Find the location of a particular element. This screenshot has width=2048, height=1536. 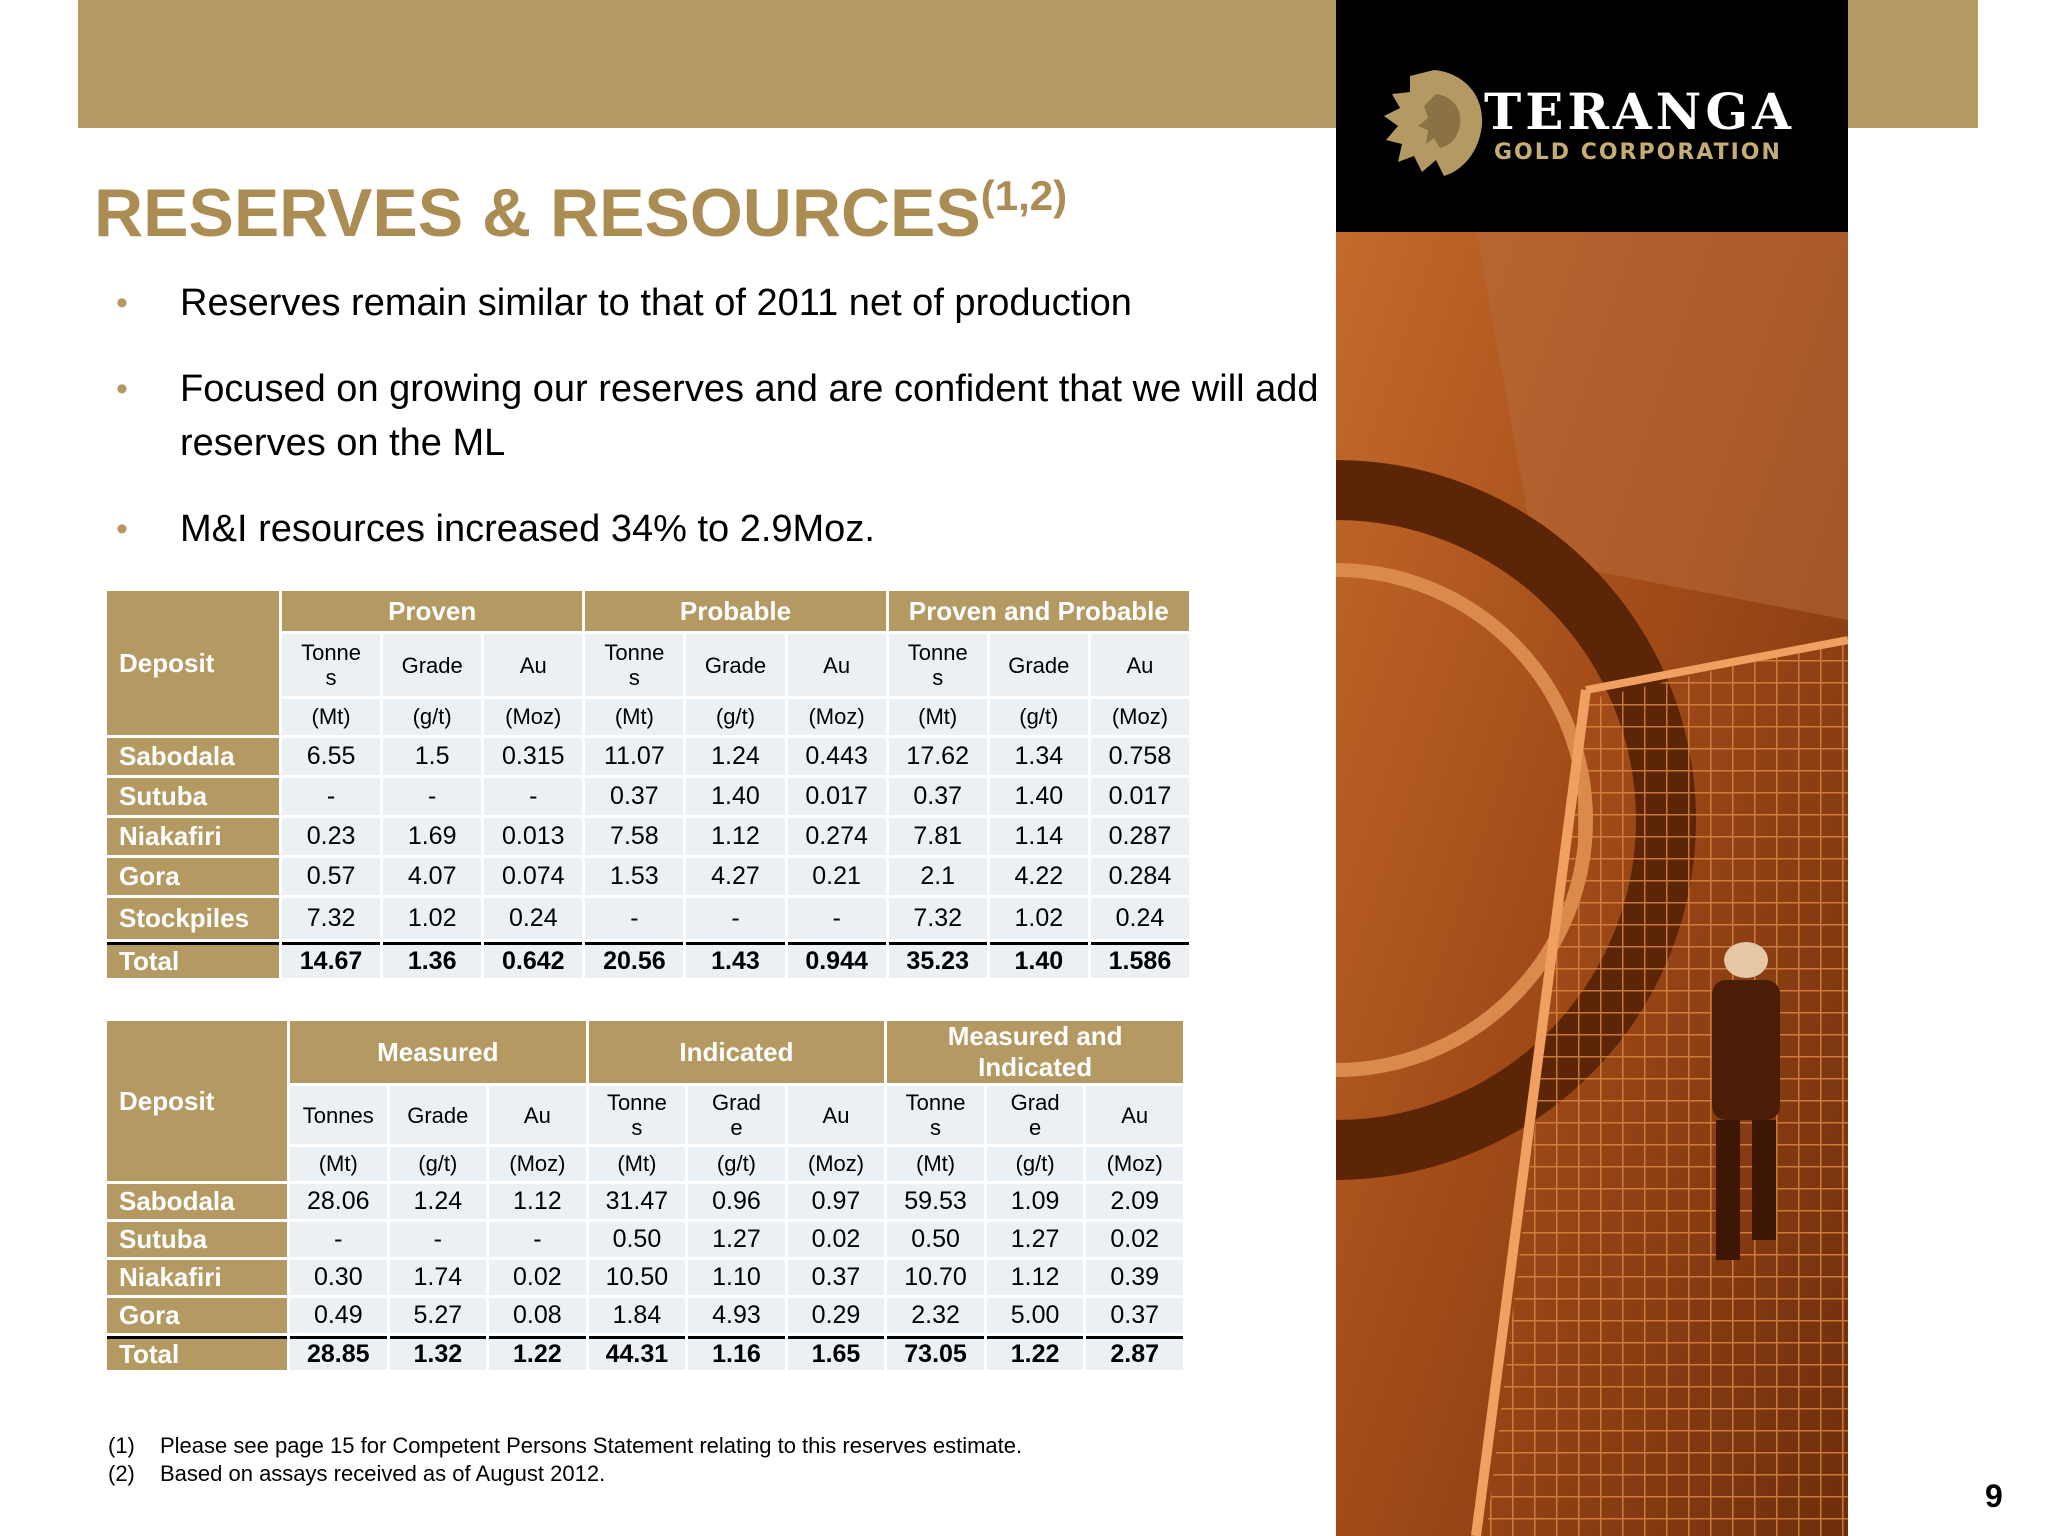

value-cell: 1.16 is located at coordinates (736, 1353).